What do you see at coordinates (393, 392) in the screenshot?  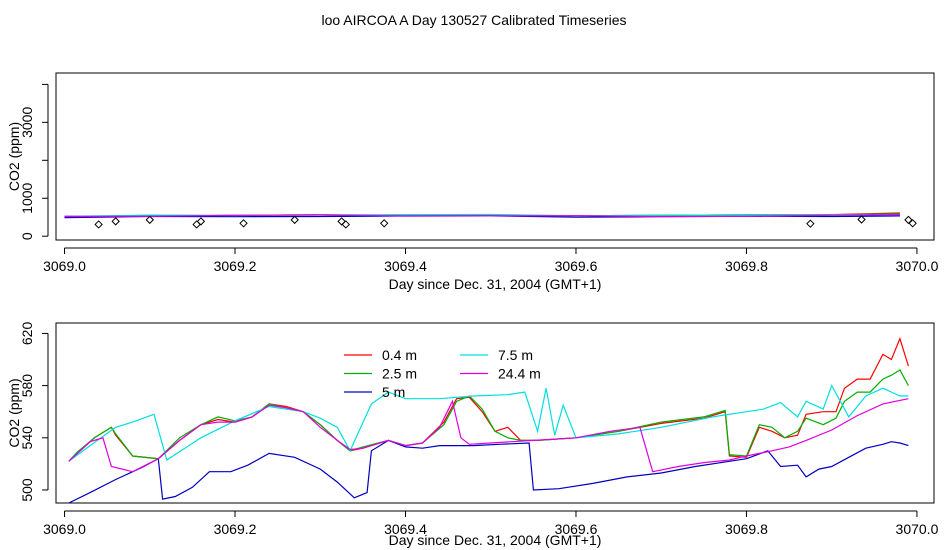 I see `legend-label: 5 m` at bounding box center [393, 392].